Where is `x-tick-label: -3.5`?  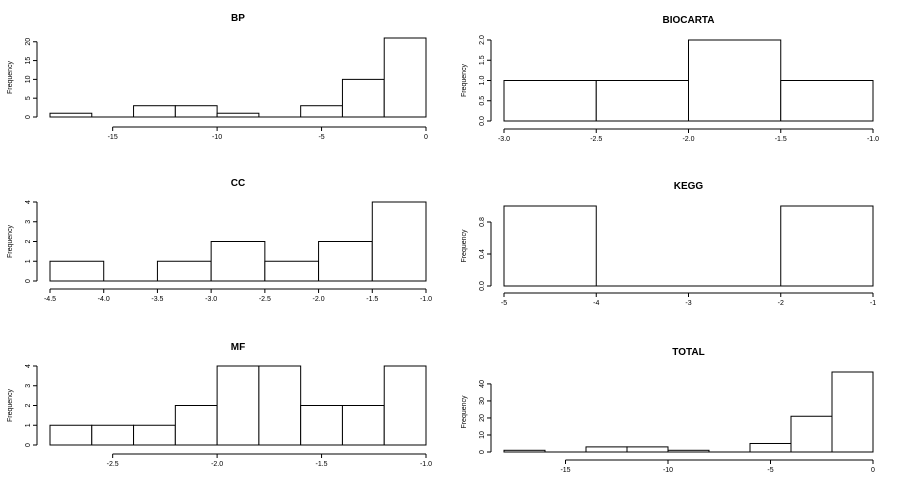
x-tick-label: -3.5 is located at coordinates (157, 299).